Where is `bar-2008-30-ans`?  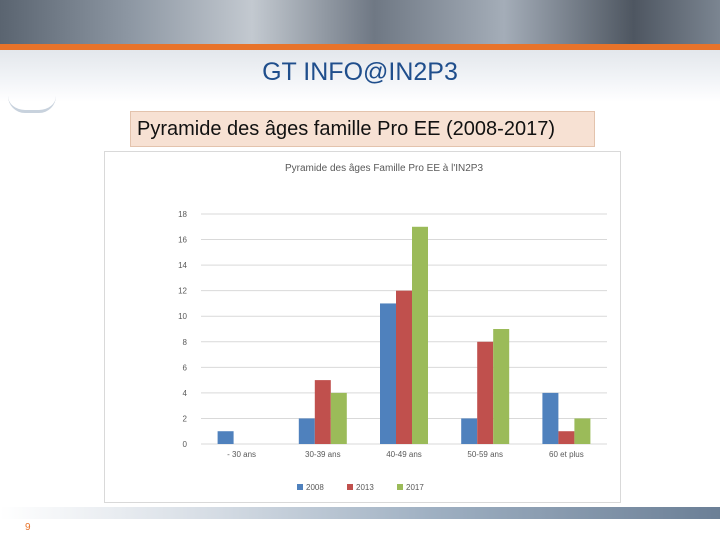 bar-2008-30-ans is located at coordinates (225, 437).